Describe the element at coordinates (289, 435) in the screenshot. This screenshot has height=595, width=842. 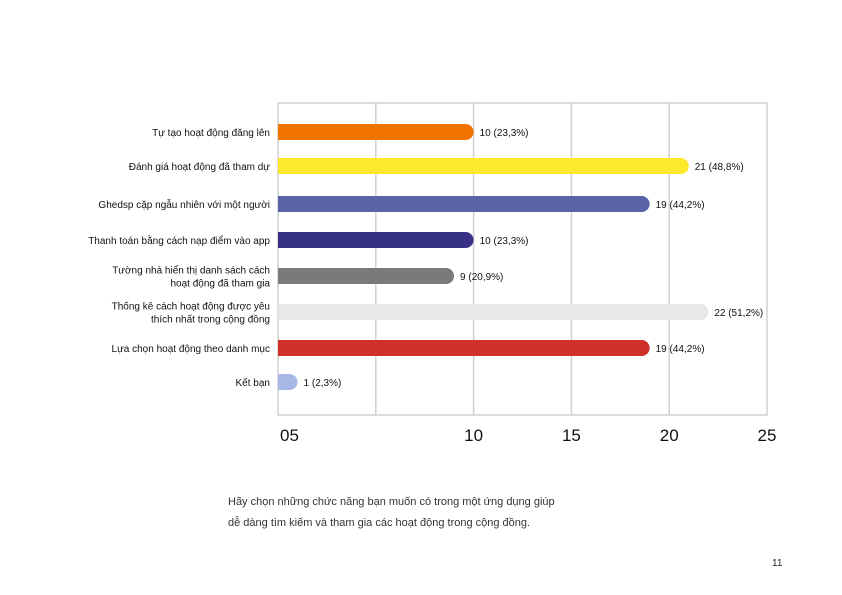
I see `x-tick-label-0: 05` at that location.